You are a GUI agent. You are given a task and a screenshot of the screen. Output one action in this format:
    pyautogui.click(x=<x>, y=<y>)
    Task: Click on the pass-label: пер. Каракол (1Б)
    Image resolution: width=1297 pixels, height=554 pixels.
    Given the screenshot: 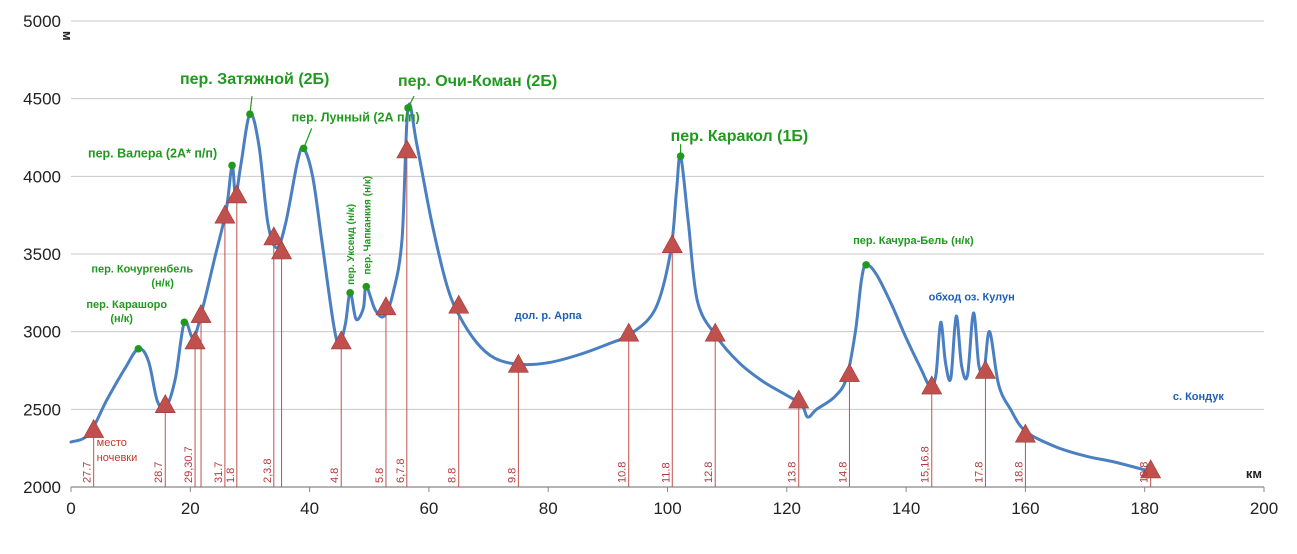 What is the action you would take?
    pyautogui.click(x=740, y=136)
    